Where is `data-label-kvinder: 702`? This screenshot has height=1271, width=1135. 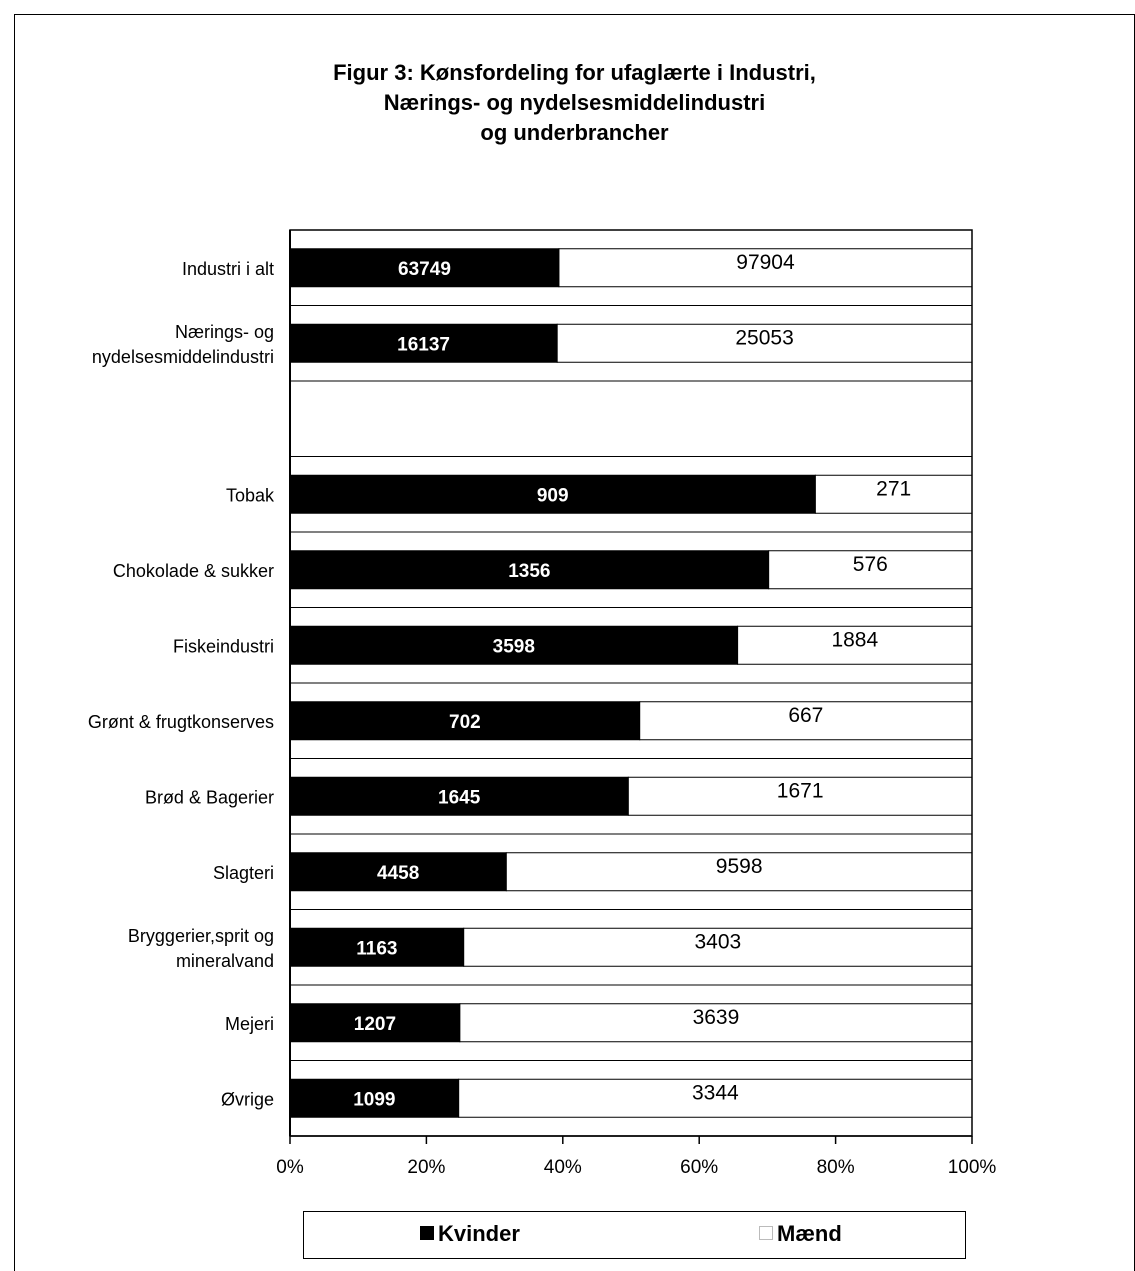
data-label-kvinder: 702 is located at coordinates (465, 722).